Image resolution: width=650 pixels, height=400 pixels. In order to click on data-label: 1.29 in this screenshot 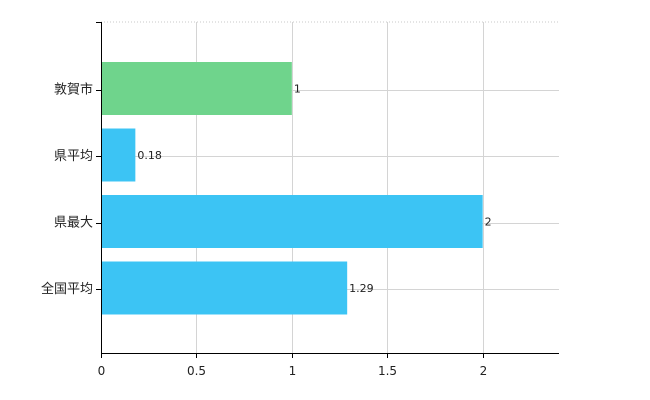, I will do `click(361, 288)`.